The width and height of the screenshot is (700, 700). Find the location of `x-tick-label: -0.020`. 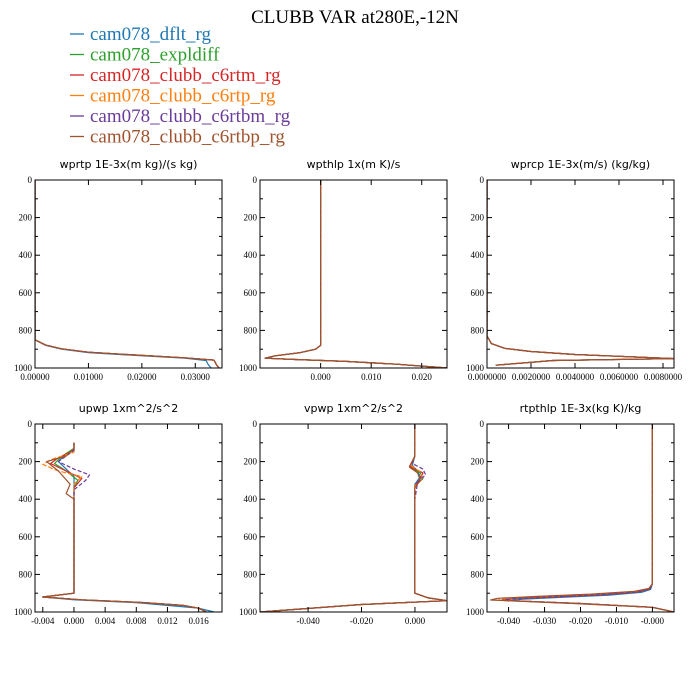

x-tick-label: -0.020 is located at coordinates (362, 621).